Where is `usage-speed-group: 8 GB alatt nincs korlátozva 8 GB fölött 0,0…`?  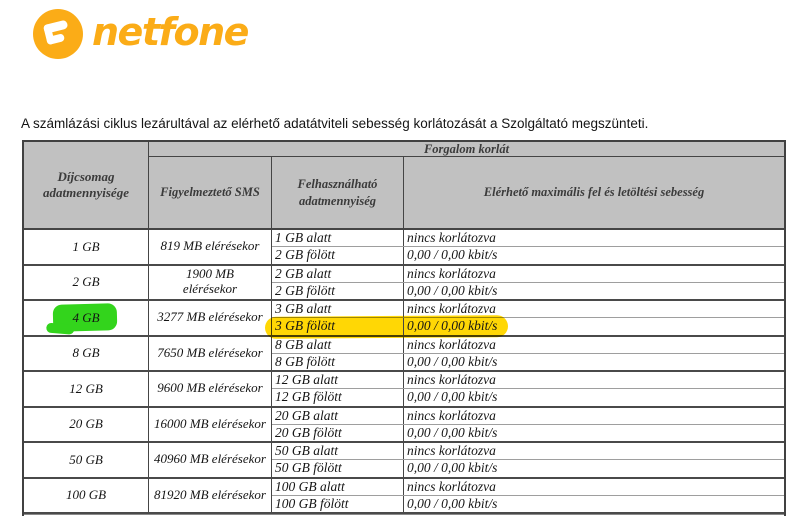 usage-speed-group: 8 GB alatt nincs korlátozva 8 GB fölött 0,0… is located at coordinates (528, 353).